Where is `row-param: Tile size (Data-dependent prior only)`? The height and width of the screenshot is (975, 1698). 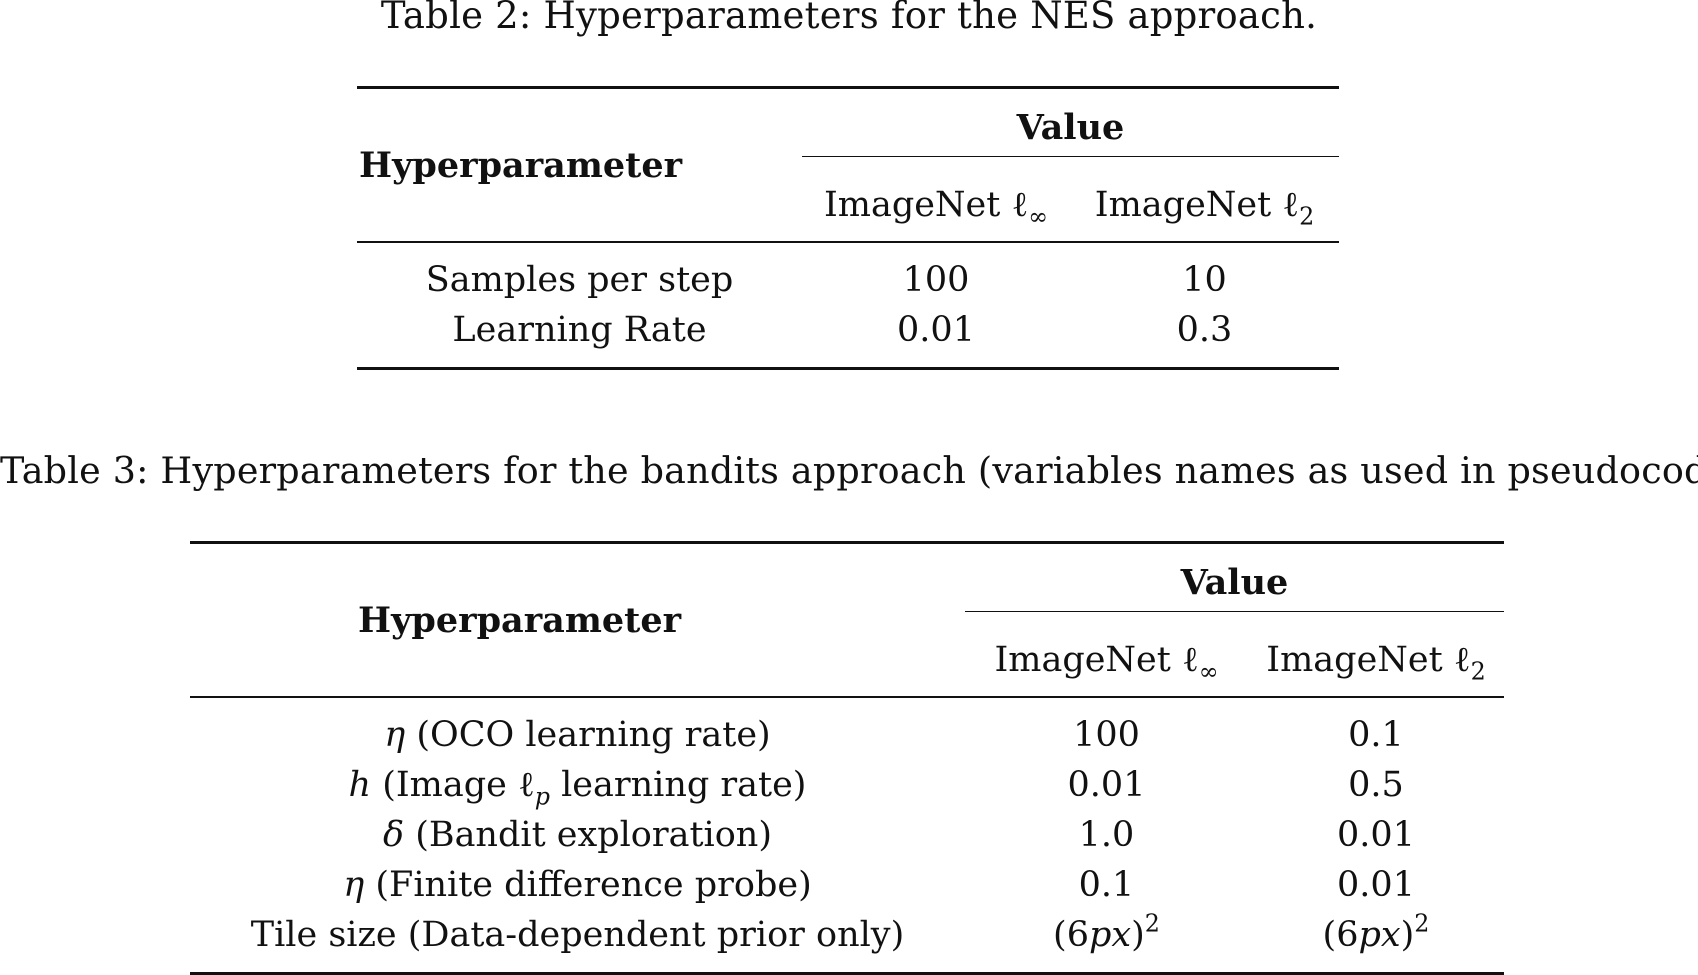
row-param: Tile size (Data-dependent prior only) is located at coordinates (577, 942).